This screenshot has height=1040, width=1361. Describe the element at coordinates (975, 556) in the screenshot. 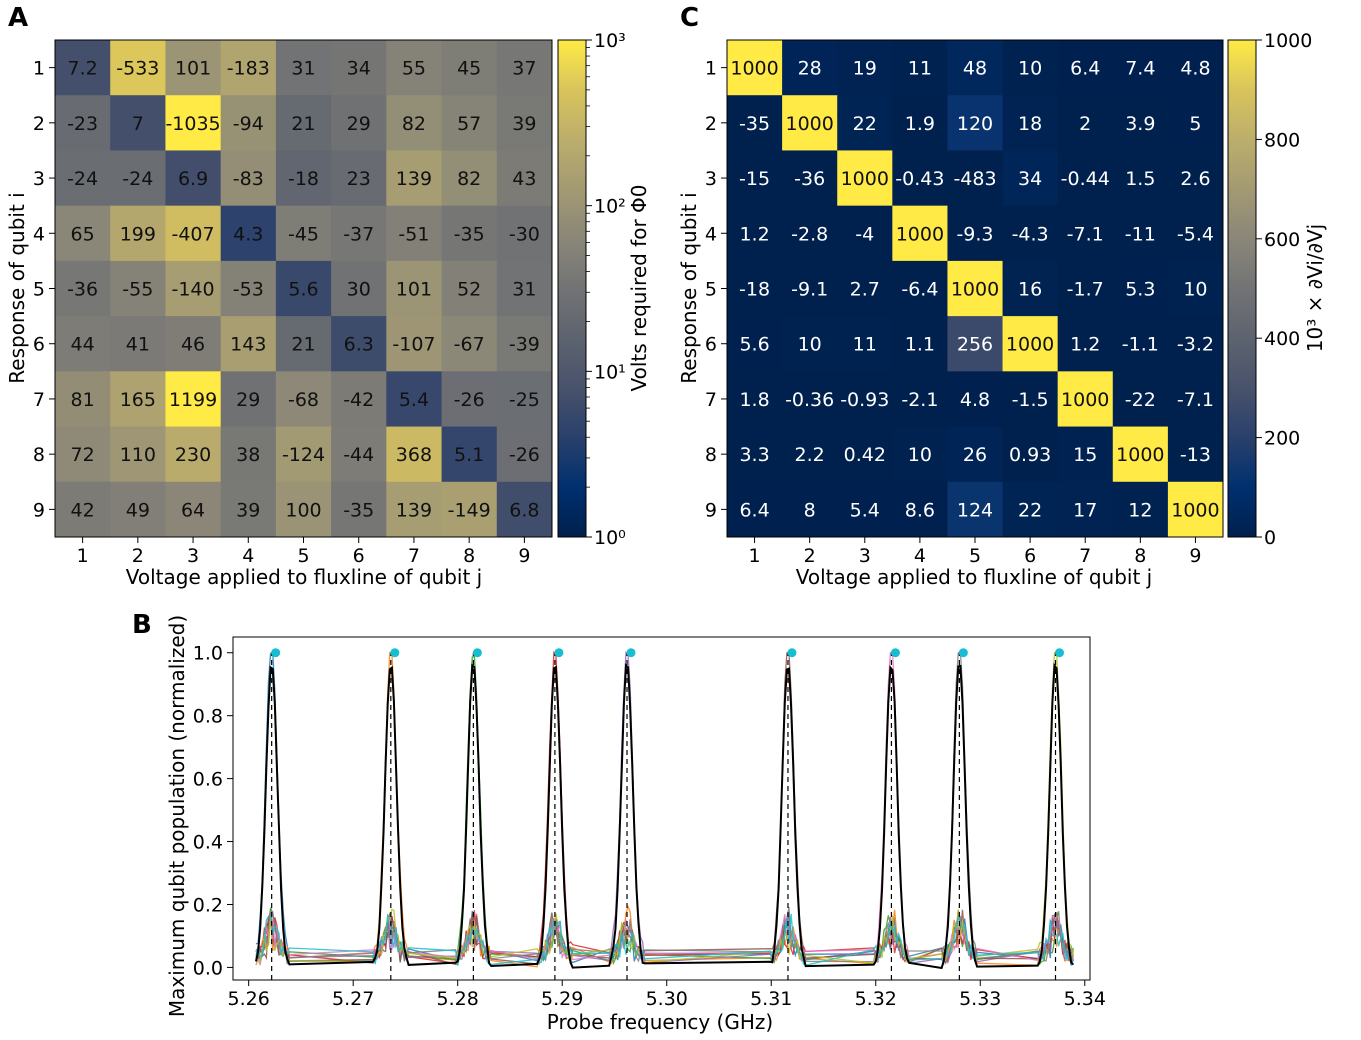

I see `heatmap-c-xtick-label: 5` at that location.